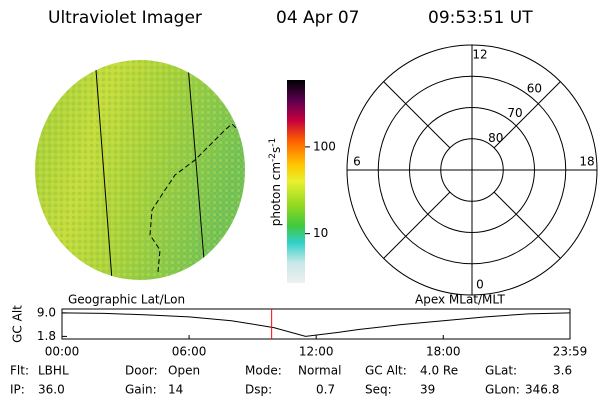 The width and height of the screenshot is (600, 400). I want to click on info-value: 0.7, so click(325, 390).